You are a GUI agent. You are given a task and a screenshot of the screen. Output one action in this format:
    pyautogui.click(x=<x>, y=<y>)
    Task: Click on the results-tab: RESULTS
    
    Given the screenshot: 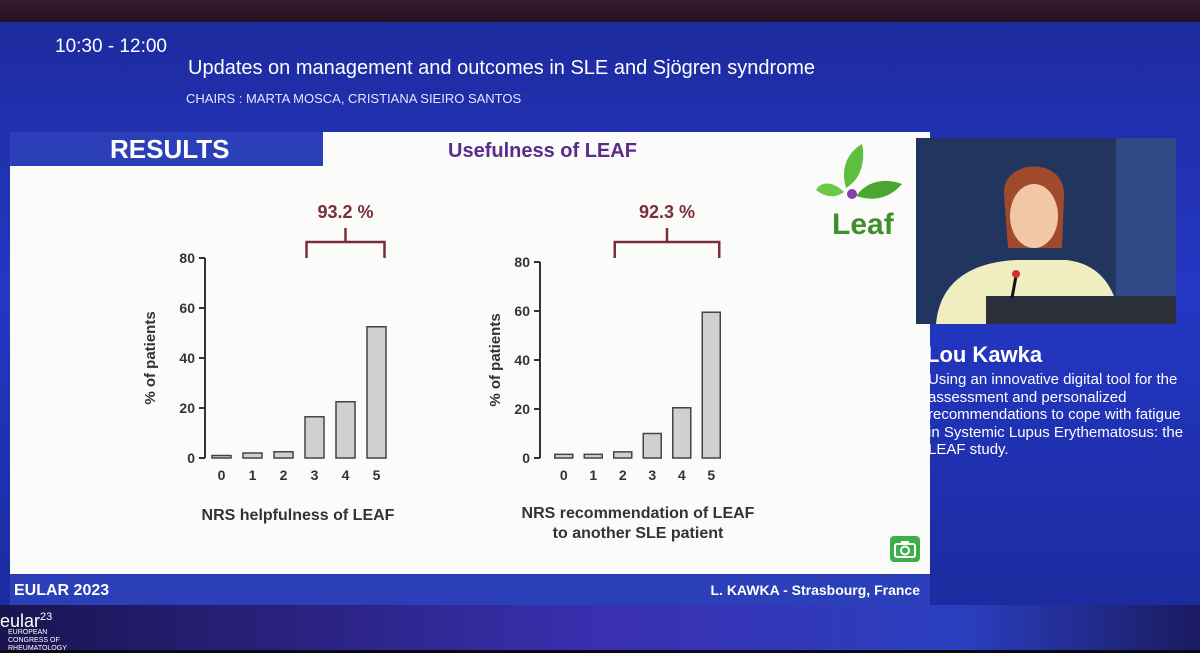 What is the action you would take?
    pyautogui.click(x=166, y=149)
    